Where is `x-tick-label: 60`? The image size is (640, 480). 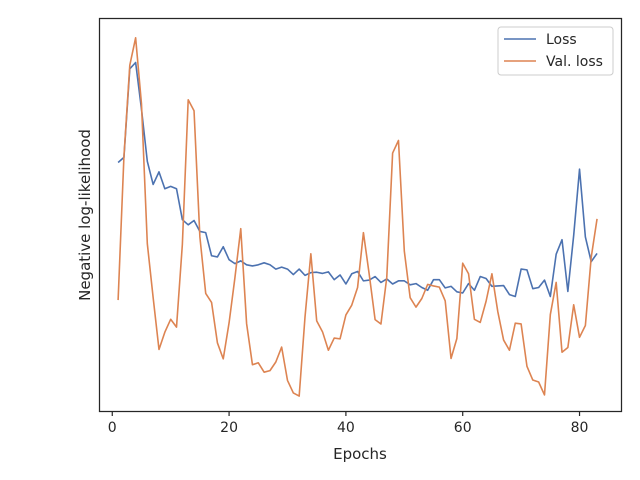
x-tick-label: 60 is located at coordinates (463, 428).